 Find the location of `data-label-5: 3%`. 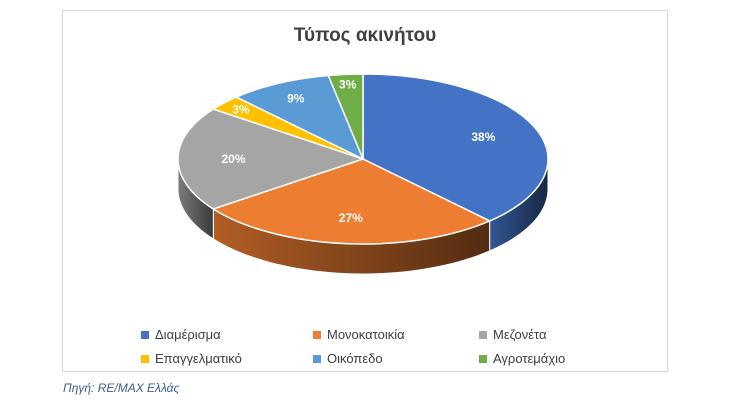

data-label-5: 3% is located at coordinates (348, 85).